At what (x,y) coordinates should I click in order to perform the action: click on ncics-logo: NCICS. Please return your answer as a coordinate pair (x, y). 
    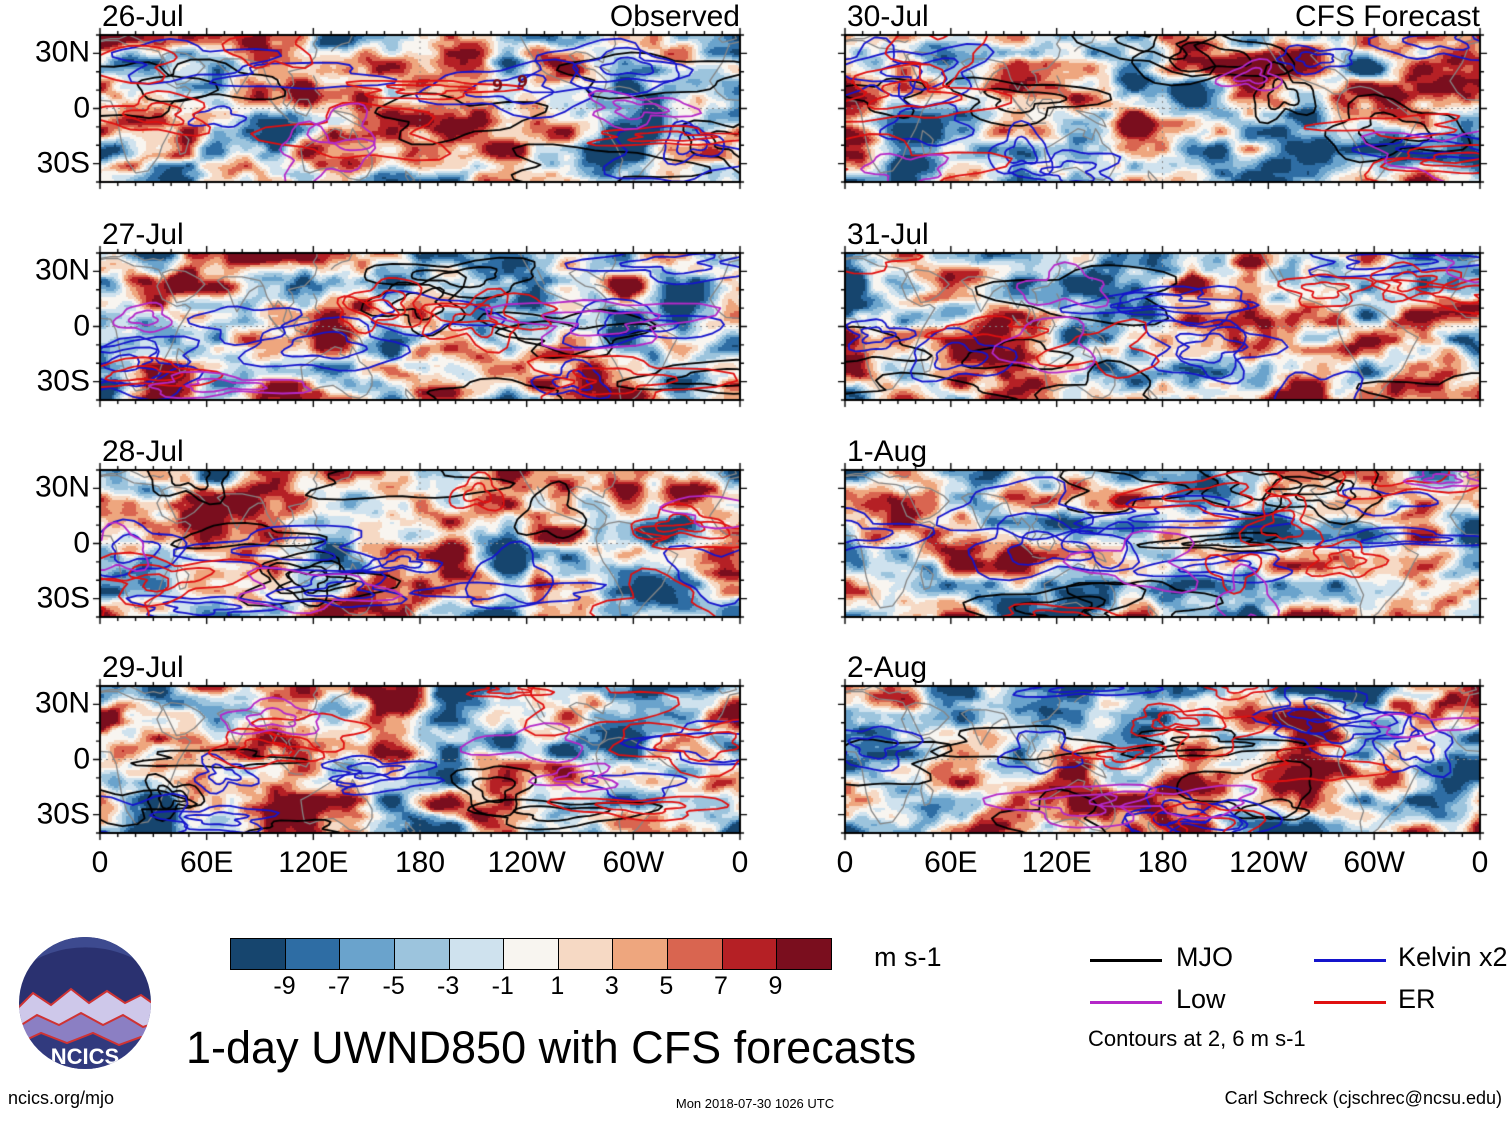
    Looking at the image, I should click on (85, 1003).